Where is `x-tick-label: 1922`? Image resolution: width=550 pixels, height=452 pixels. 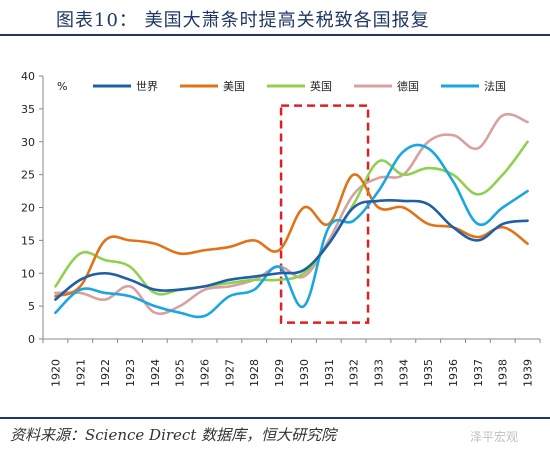
x-tick-label: 1922 is located at coordinates (105, 373).